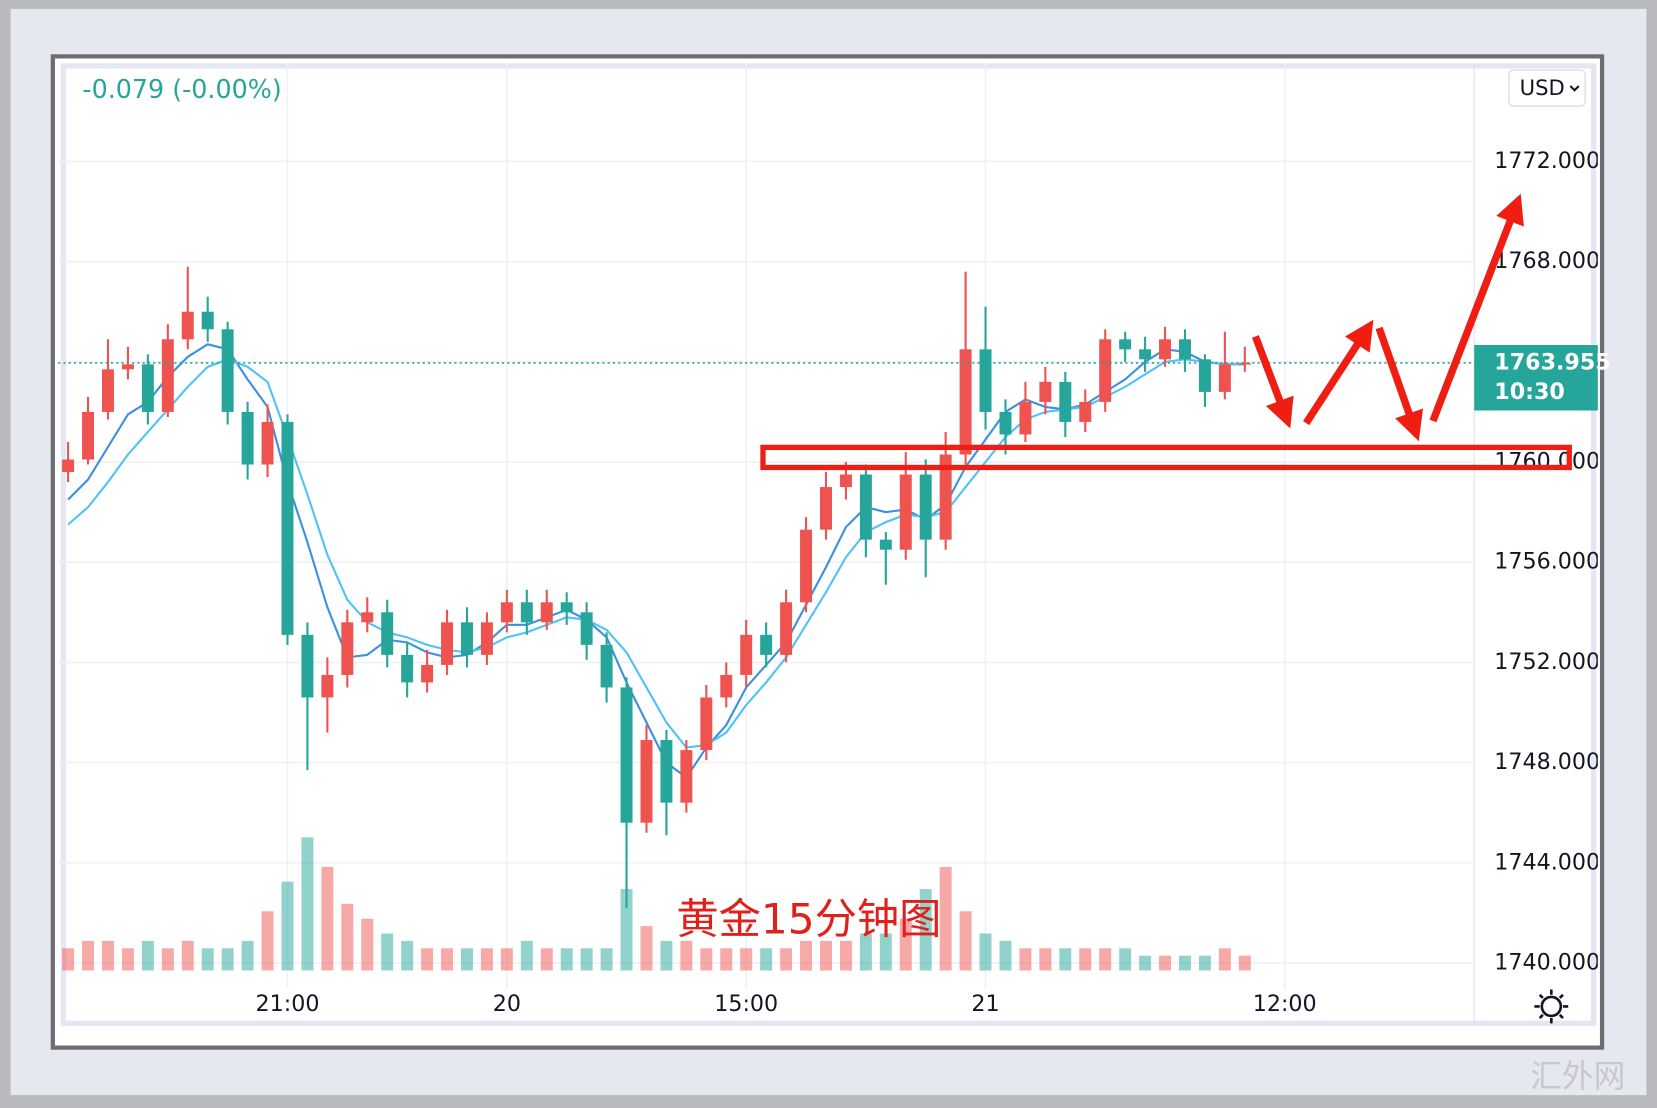 The width and height of the screenshot is (1657, 1108). I want to click on x-tick-label: 20, so click(507, 1004).